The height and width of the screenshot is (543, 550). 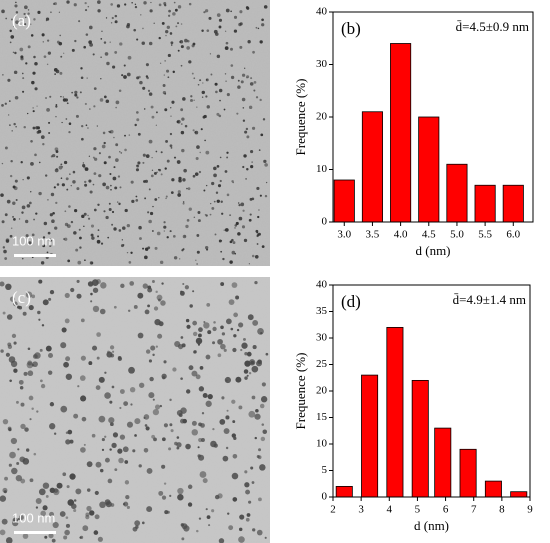 I want to click on y-tick-label: 0, so click(x=325, y=497).